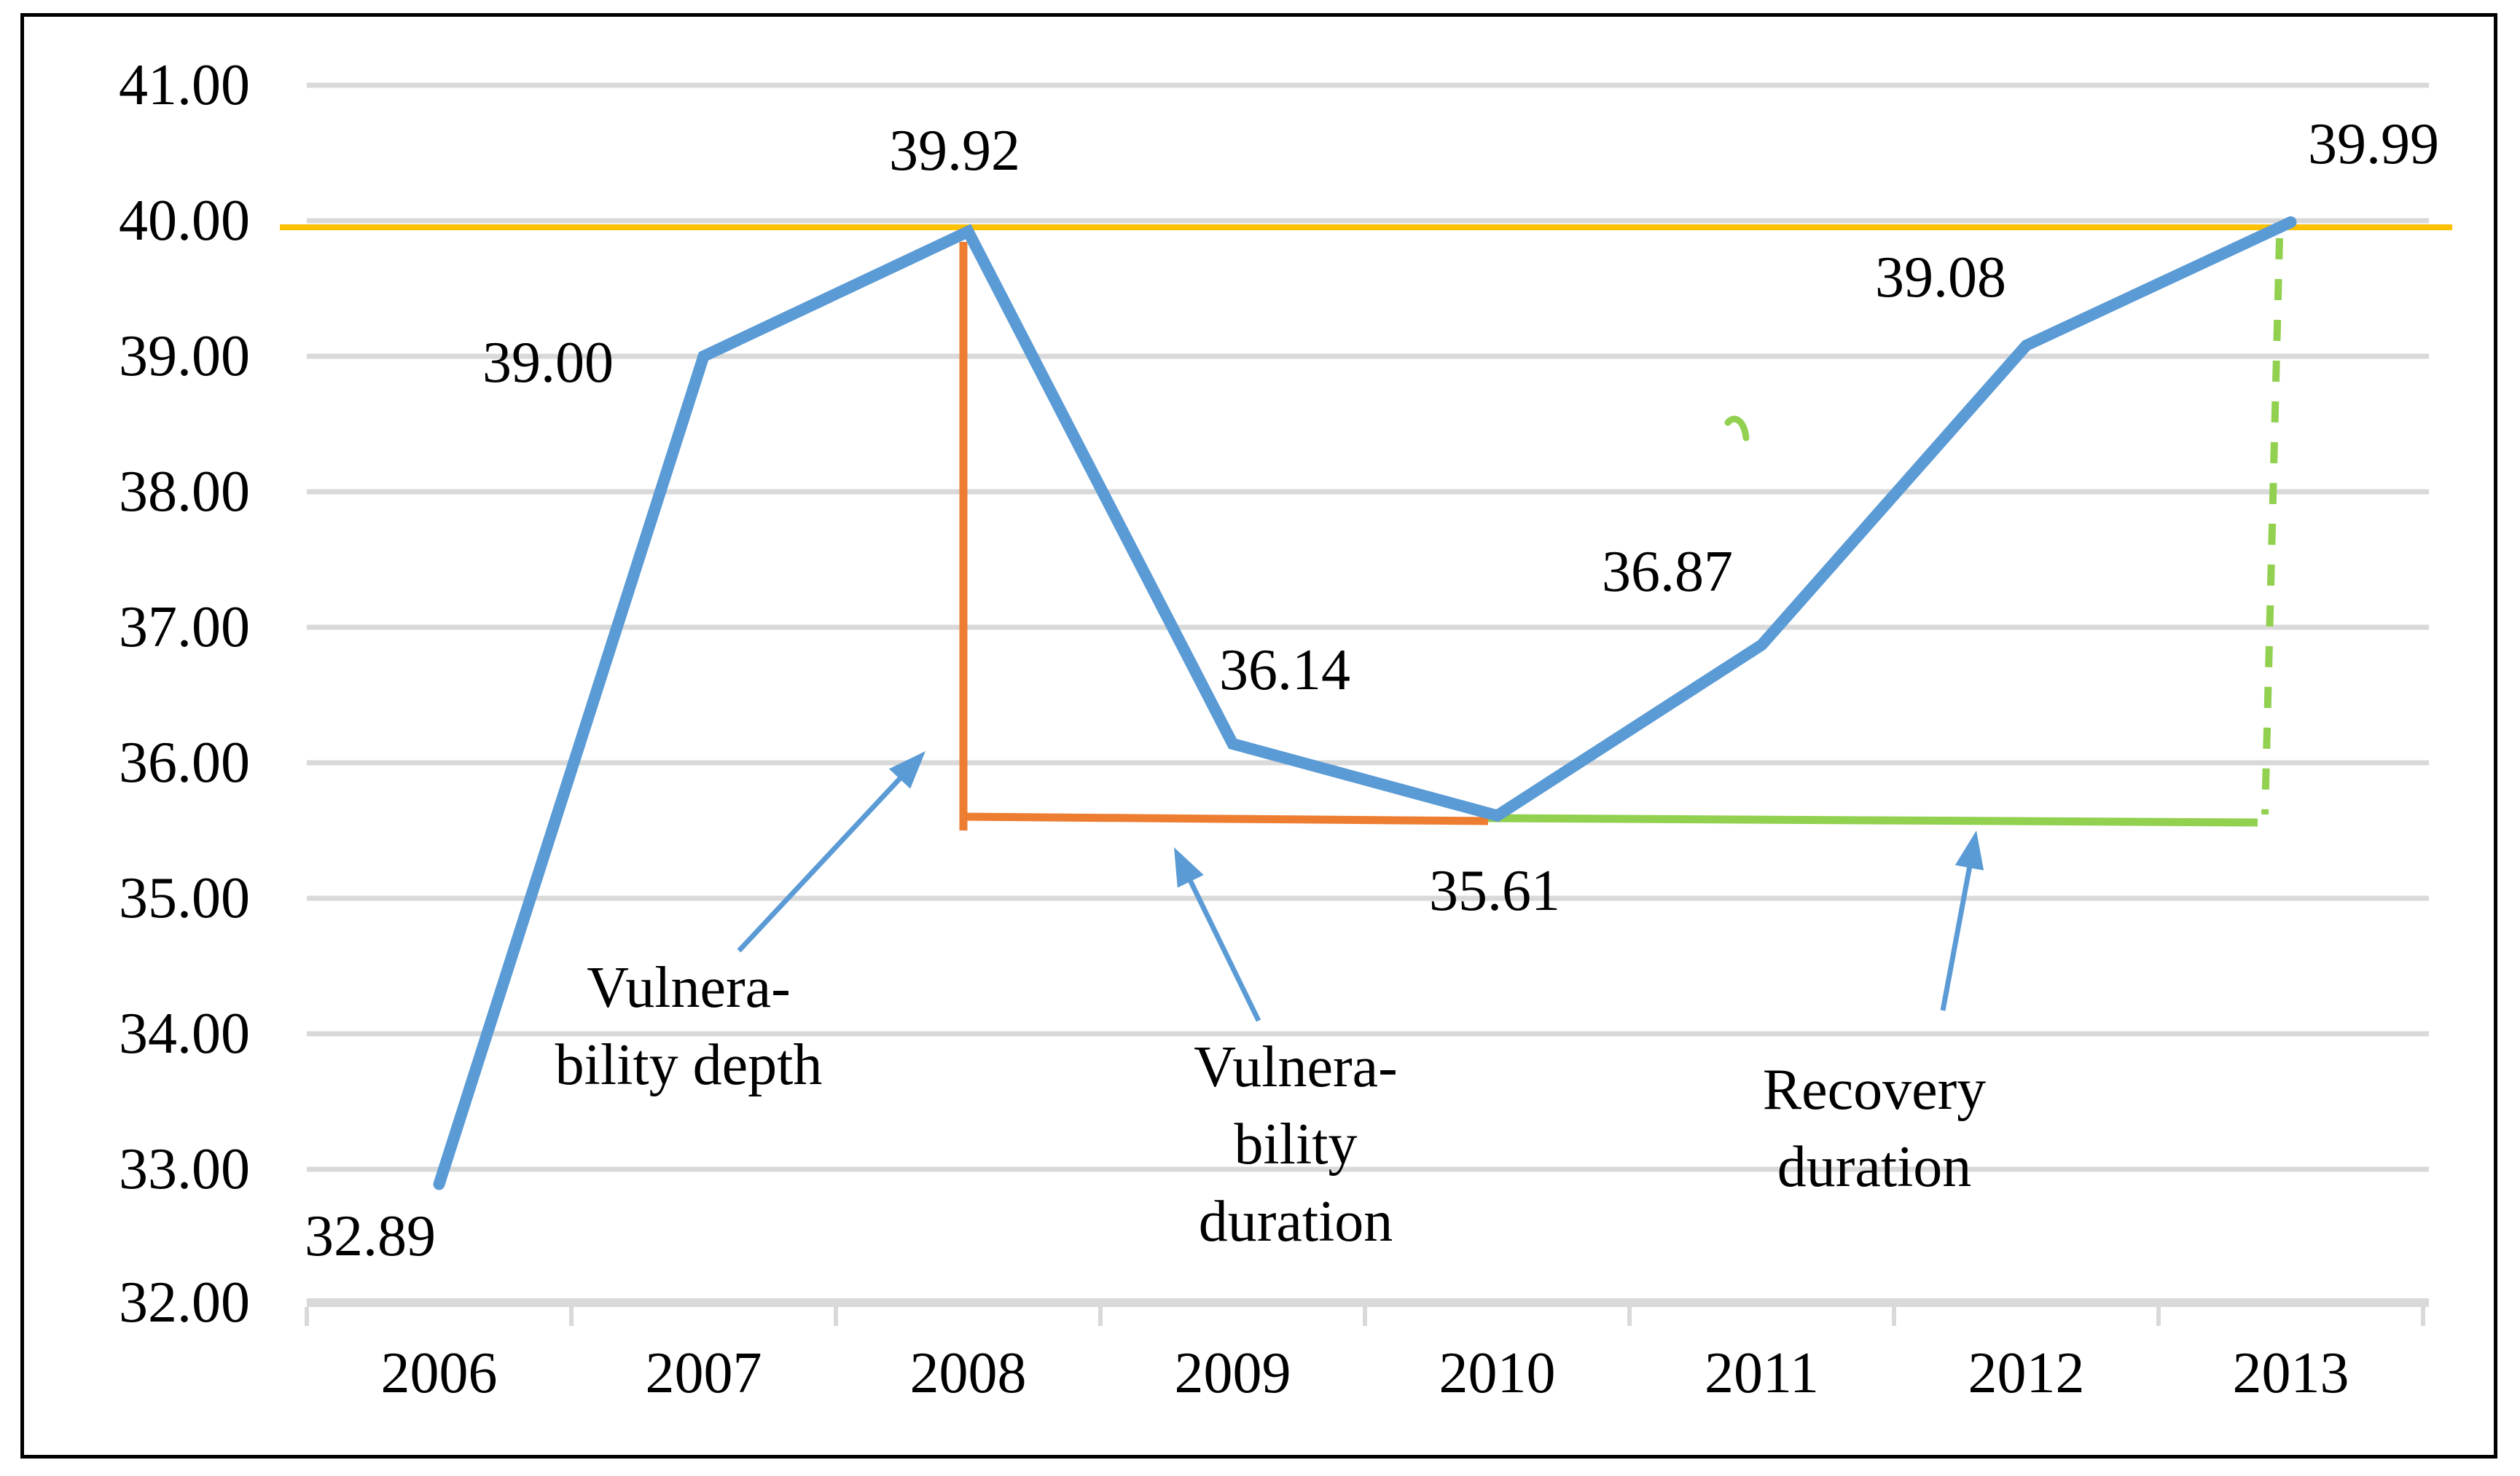  Describe the element at coordinates (1956, 936) in the screenshot. I see `recovery-duration-arrow` at that location.